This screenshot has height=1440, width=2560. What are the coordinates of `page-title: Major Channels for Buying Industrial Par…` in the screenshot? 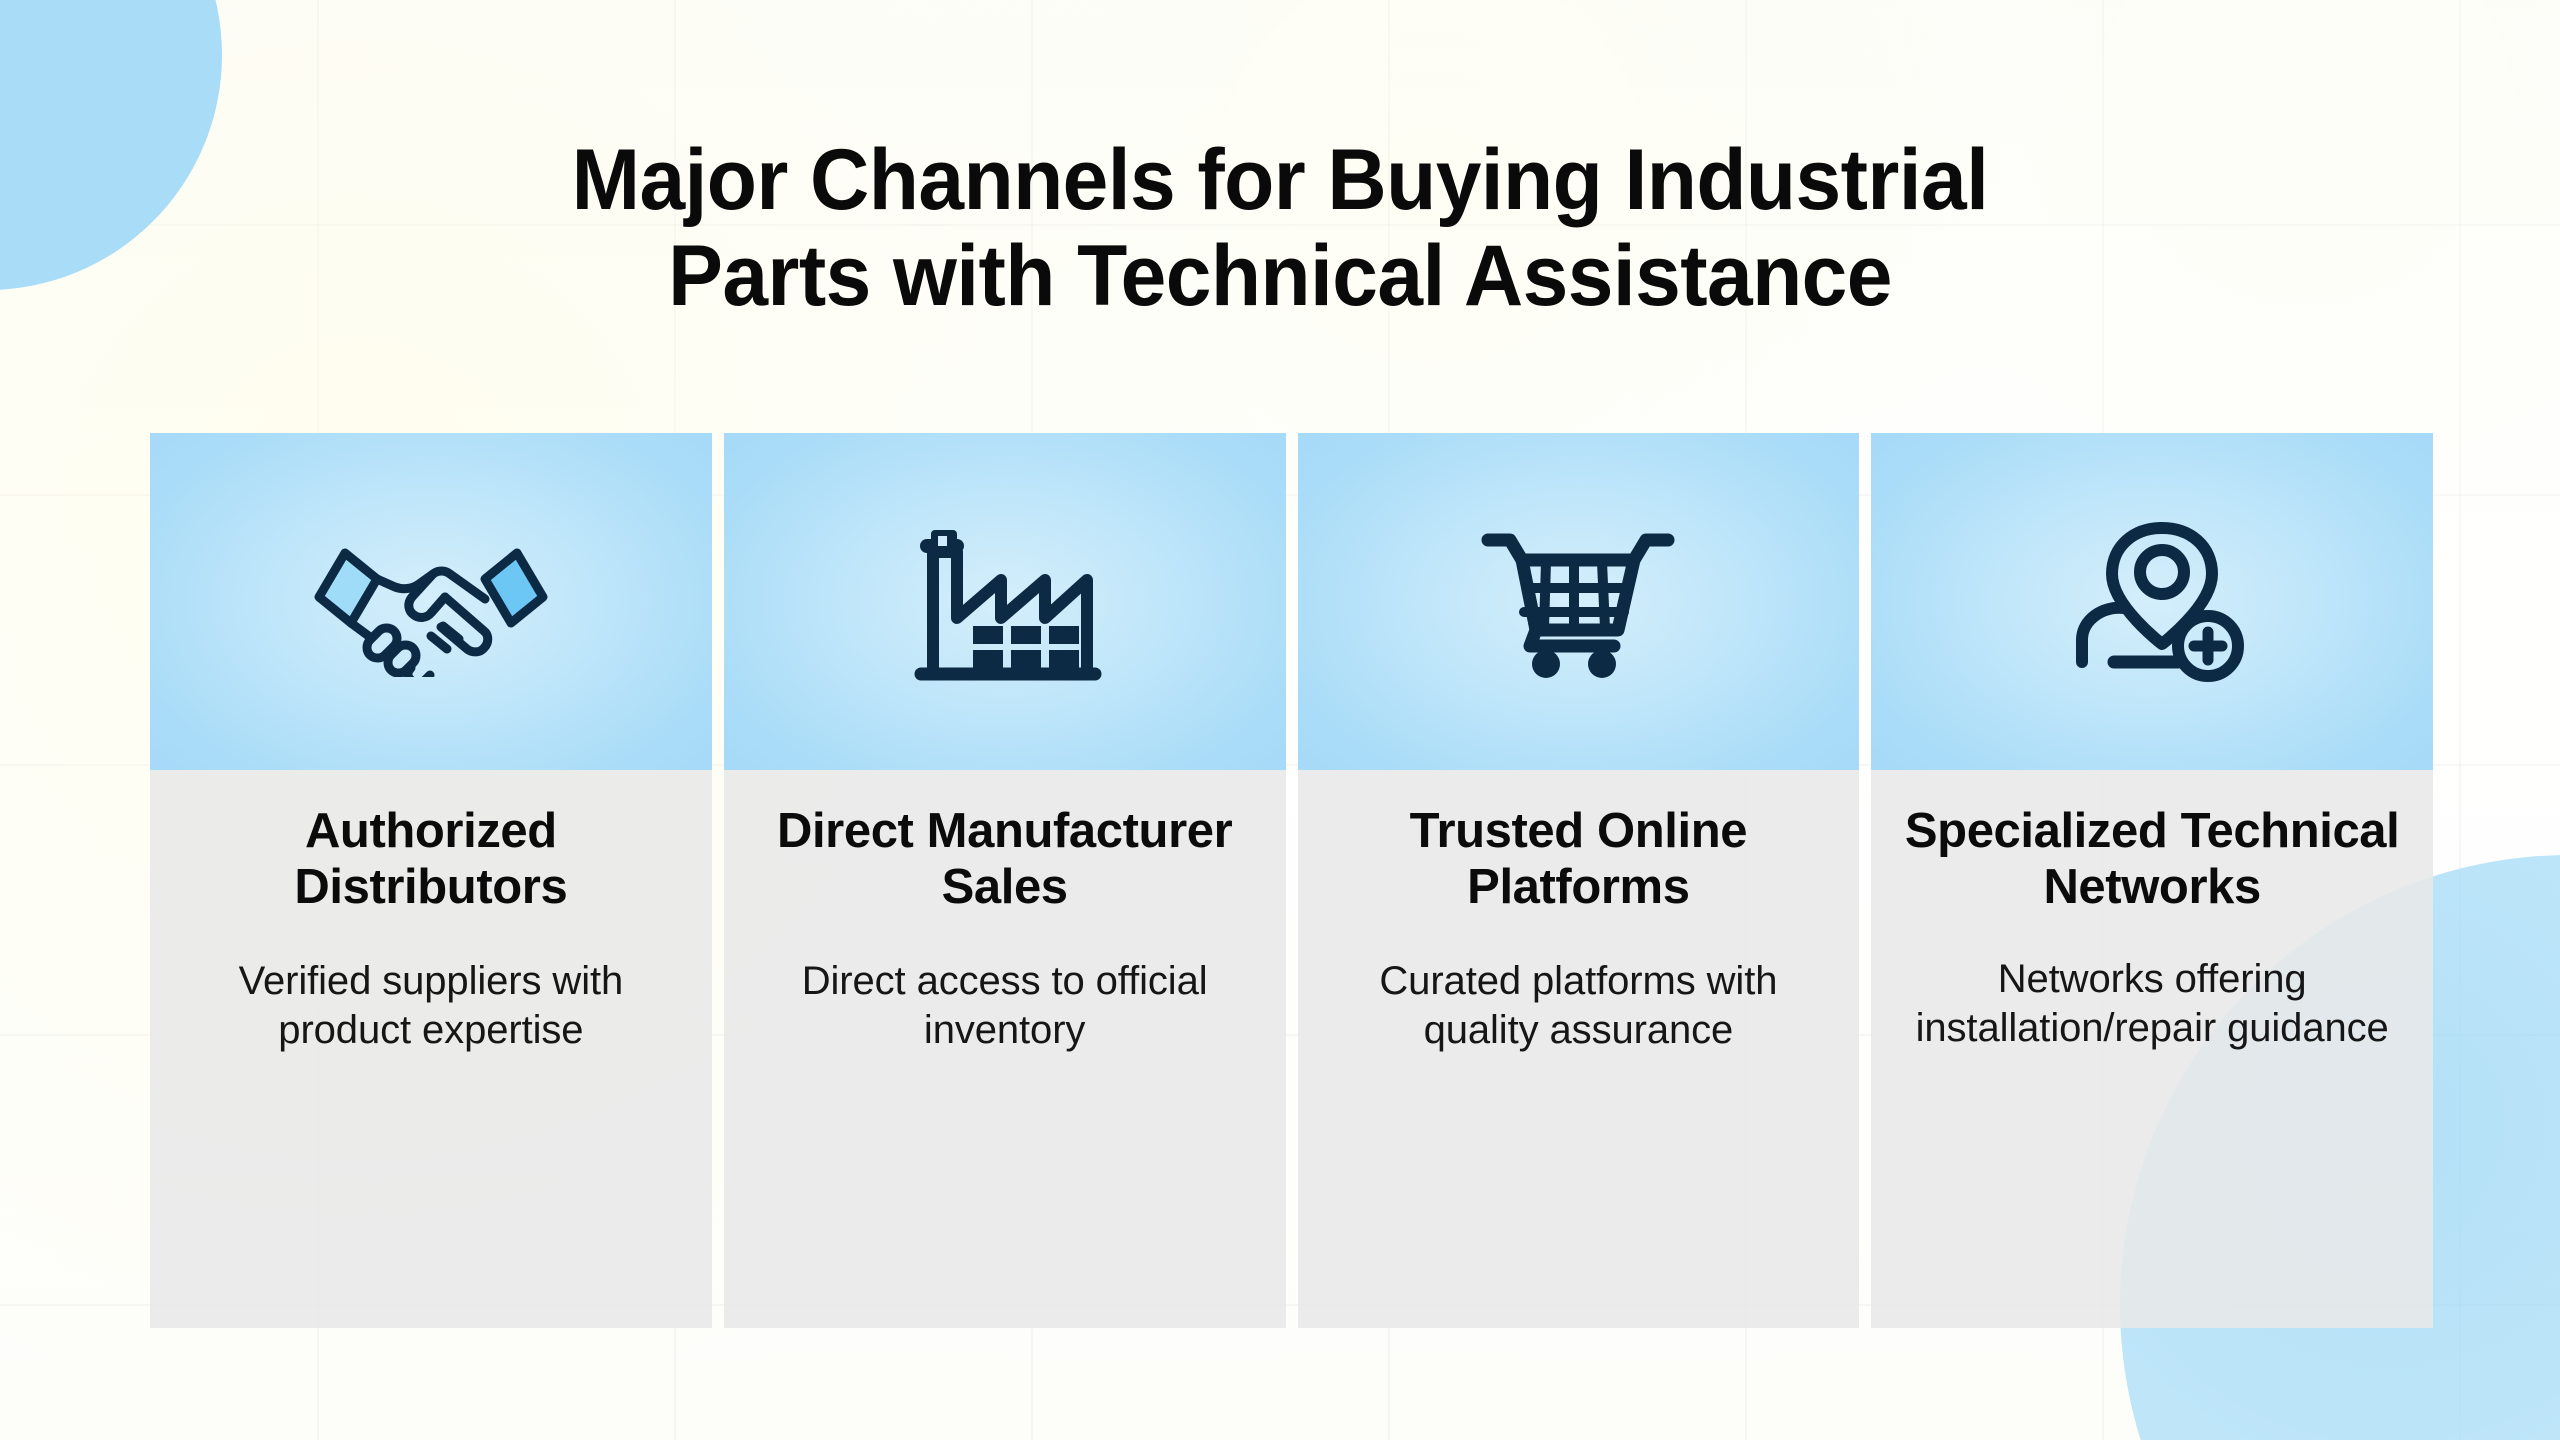 It's located at (1280, 228).